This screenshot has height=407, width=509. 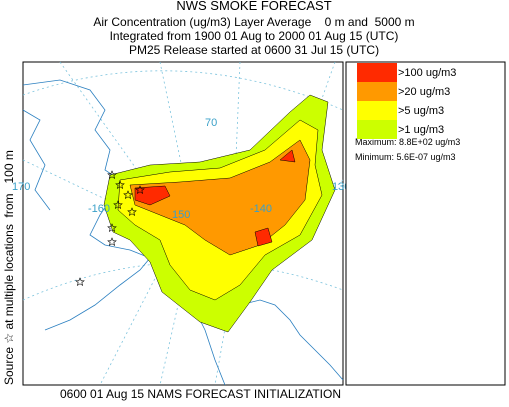 I want to click on grid-label: 170, so click(x=21, y=187).